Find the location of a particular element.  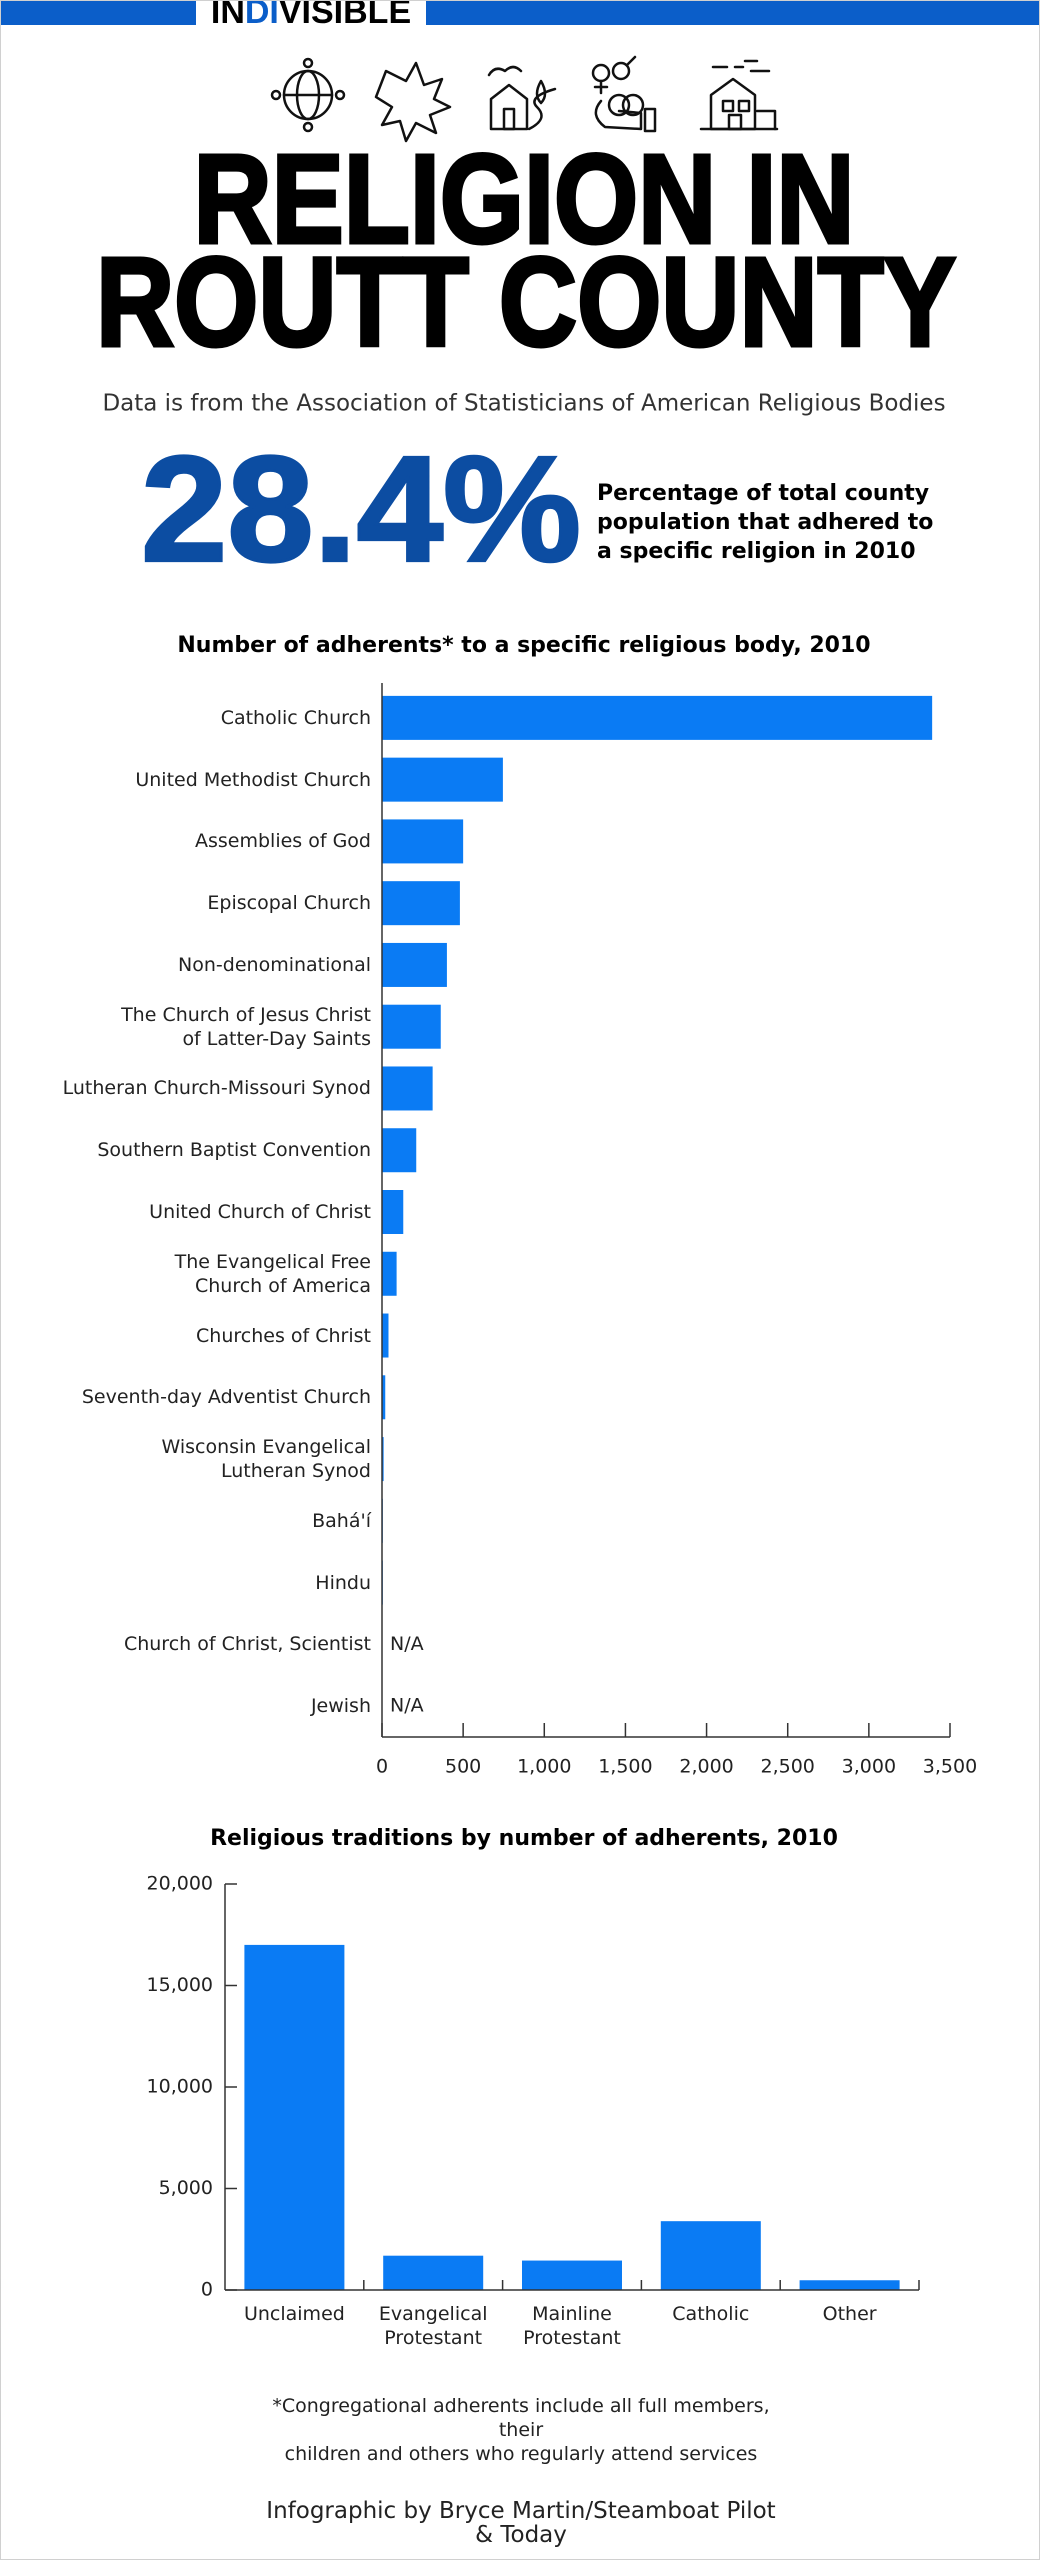

category-label: Mainline Protestant is located at coordinates (572, 2326).